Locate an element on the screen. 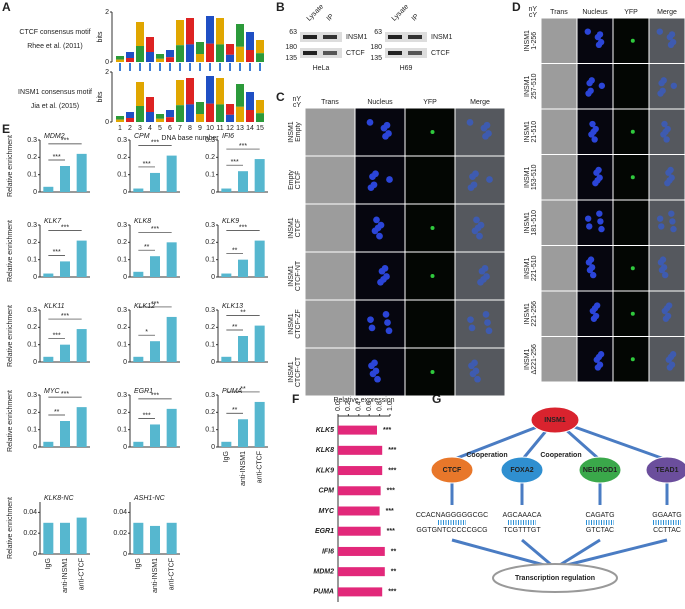  row-label: Δ221-256 is located at coordinates (534, 359).